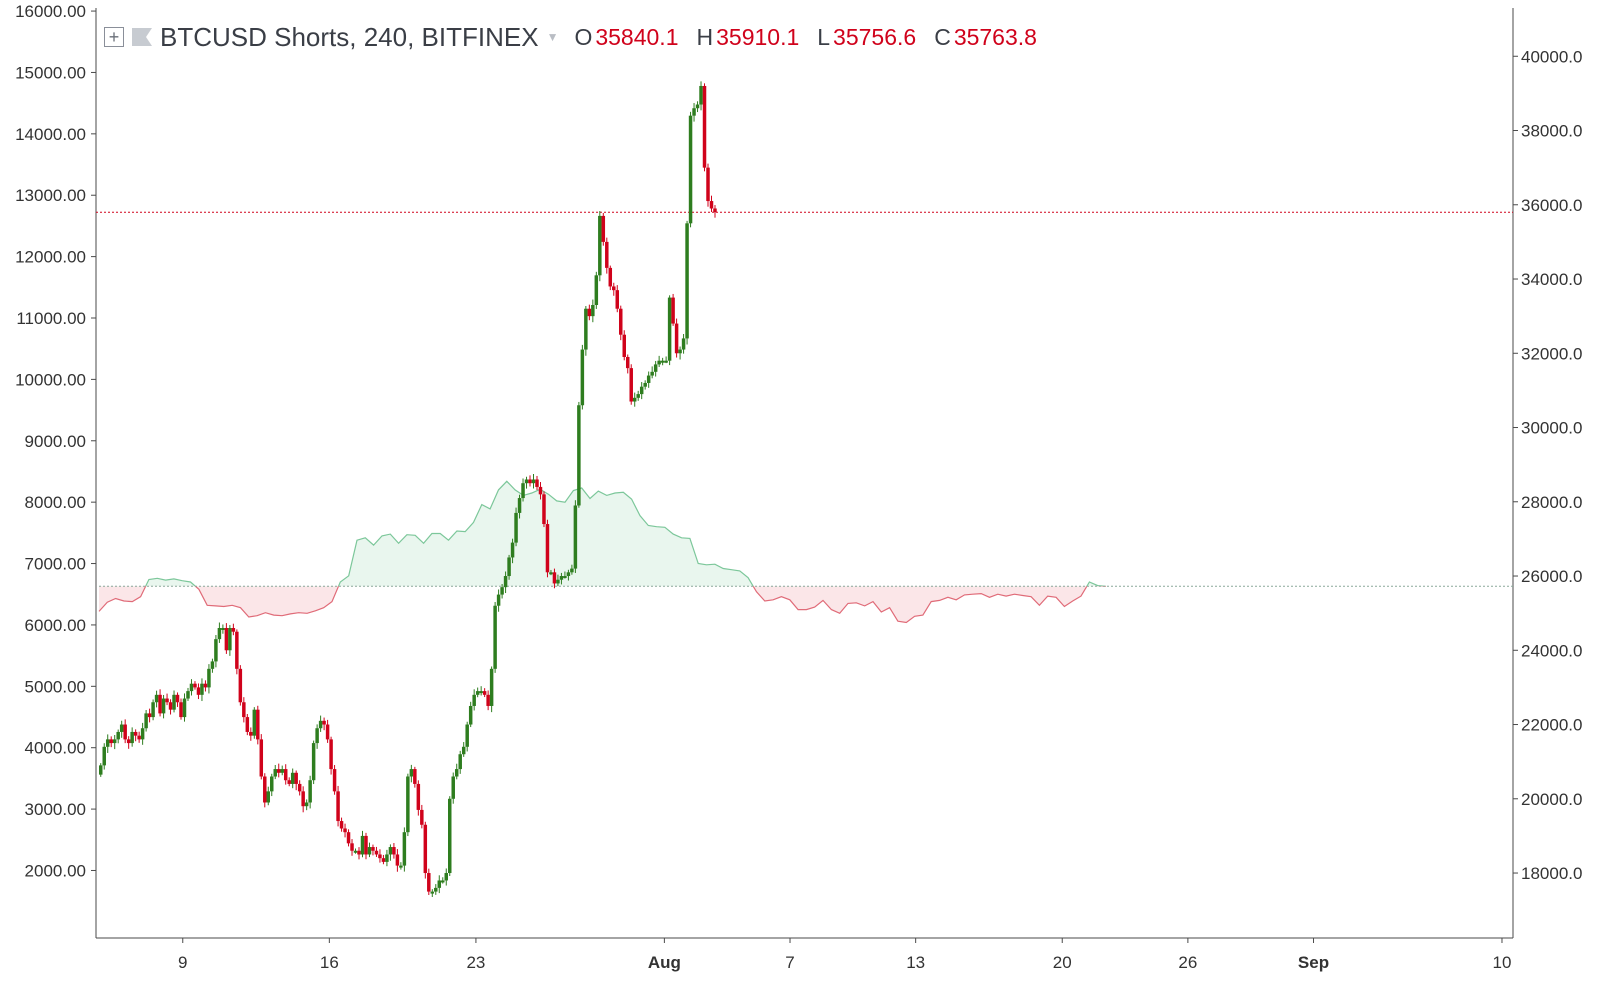 Image resolution: width=1600 pixels, height=988 pixels. I want to click on open-value: 35840.1, so click(637, 36).